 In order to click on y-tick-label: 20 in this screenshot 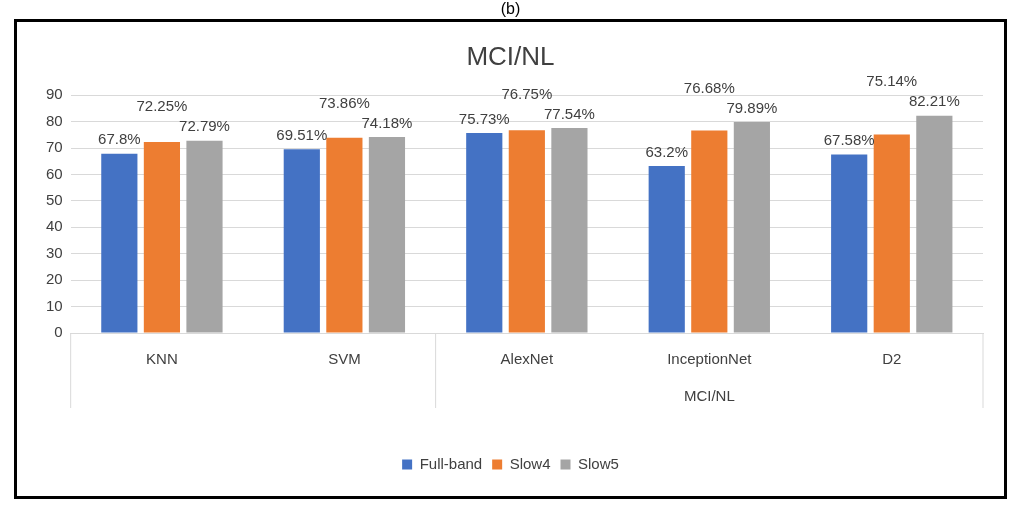, I will do `click(54, 279)`.